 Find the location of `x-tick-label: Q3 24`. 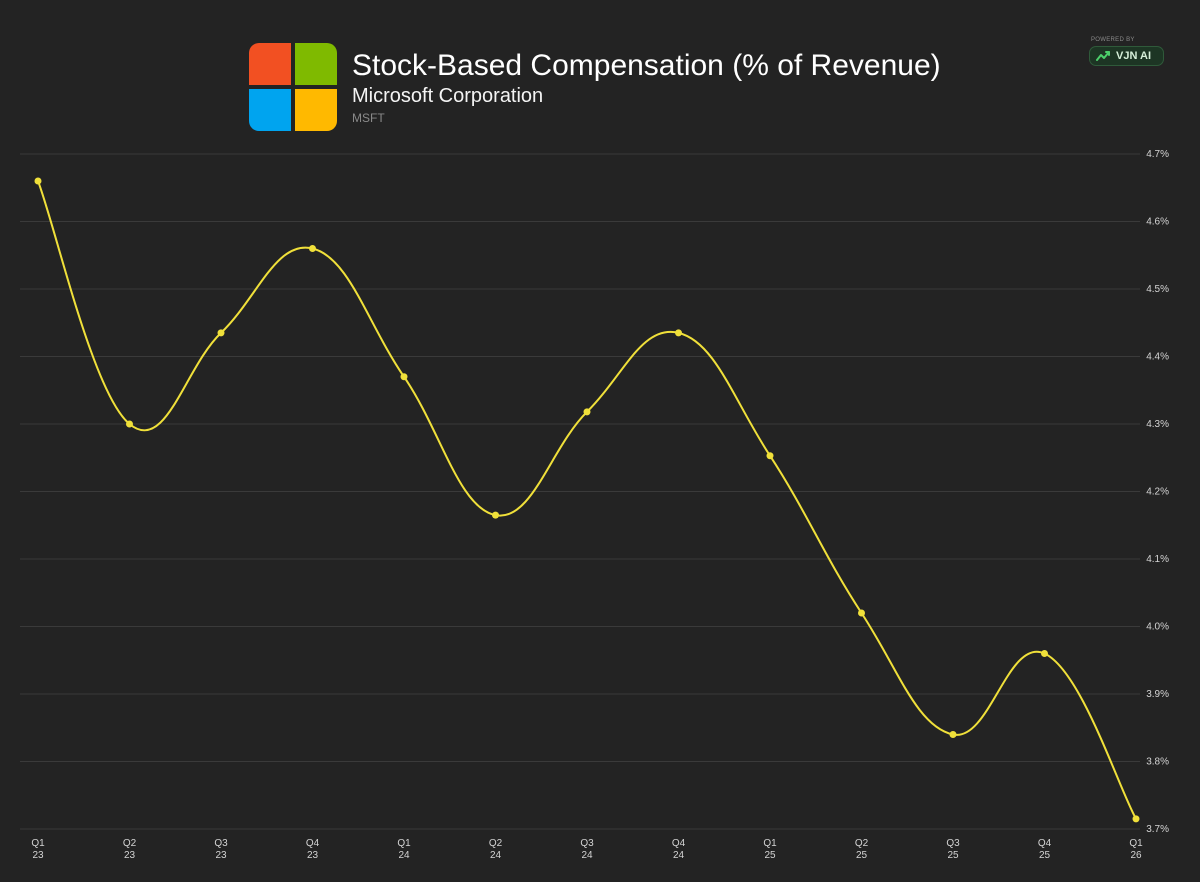

x-tick-label: Q3 24 is located at coordinates (587, 849).